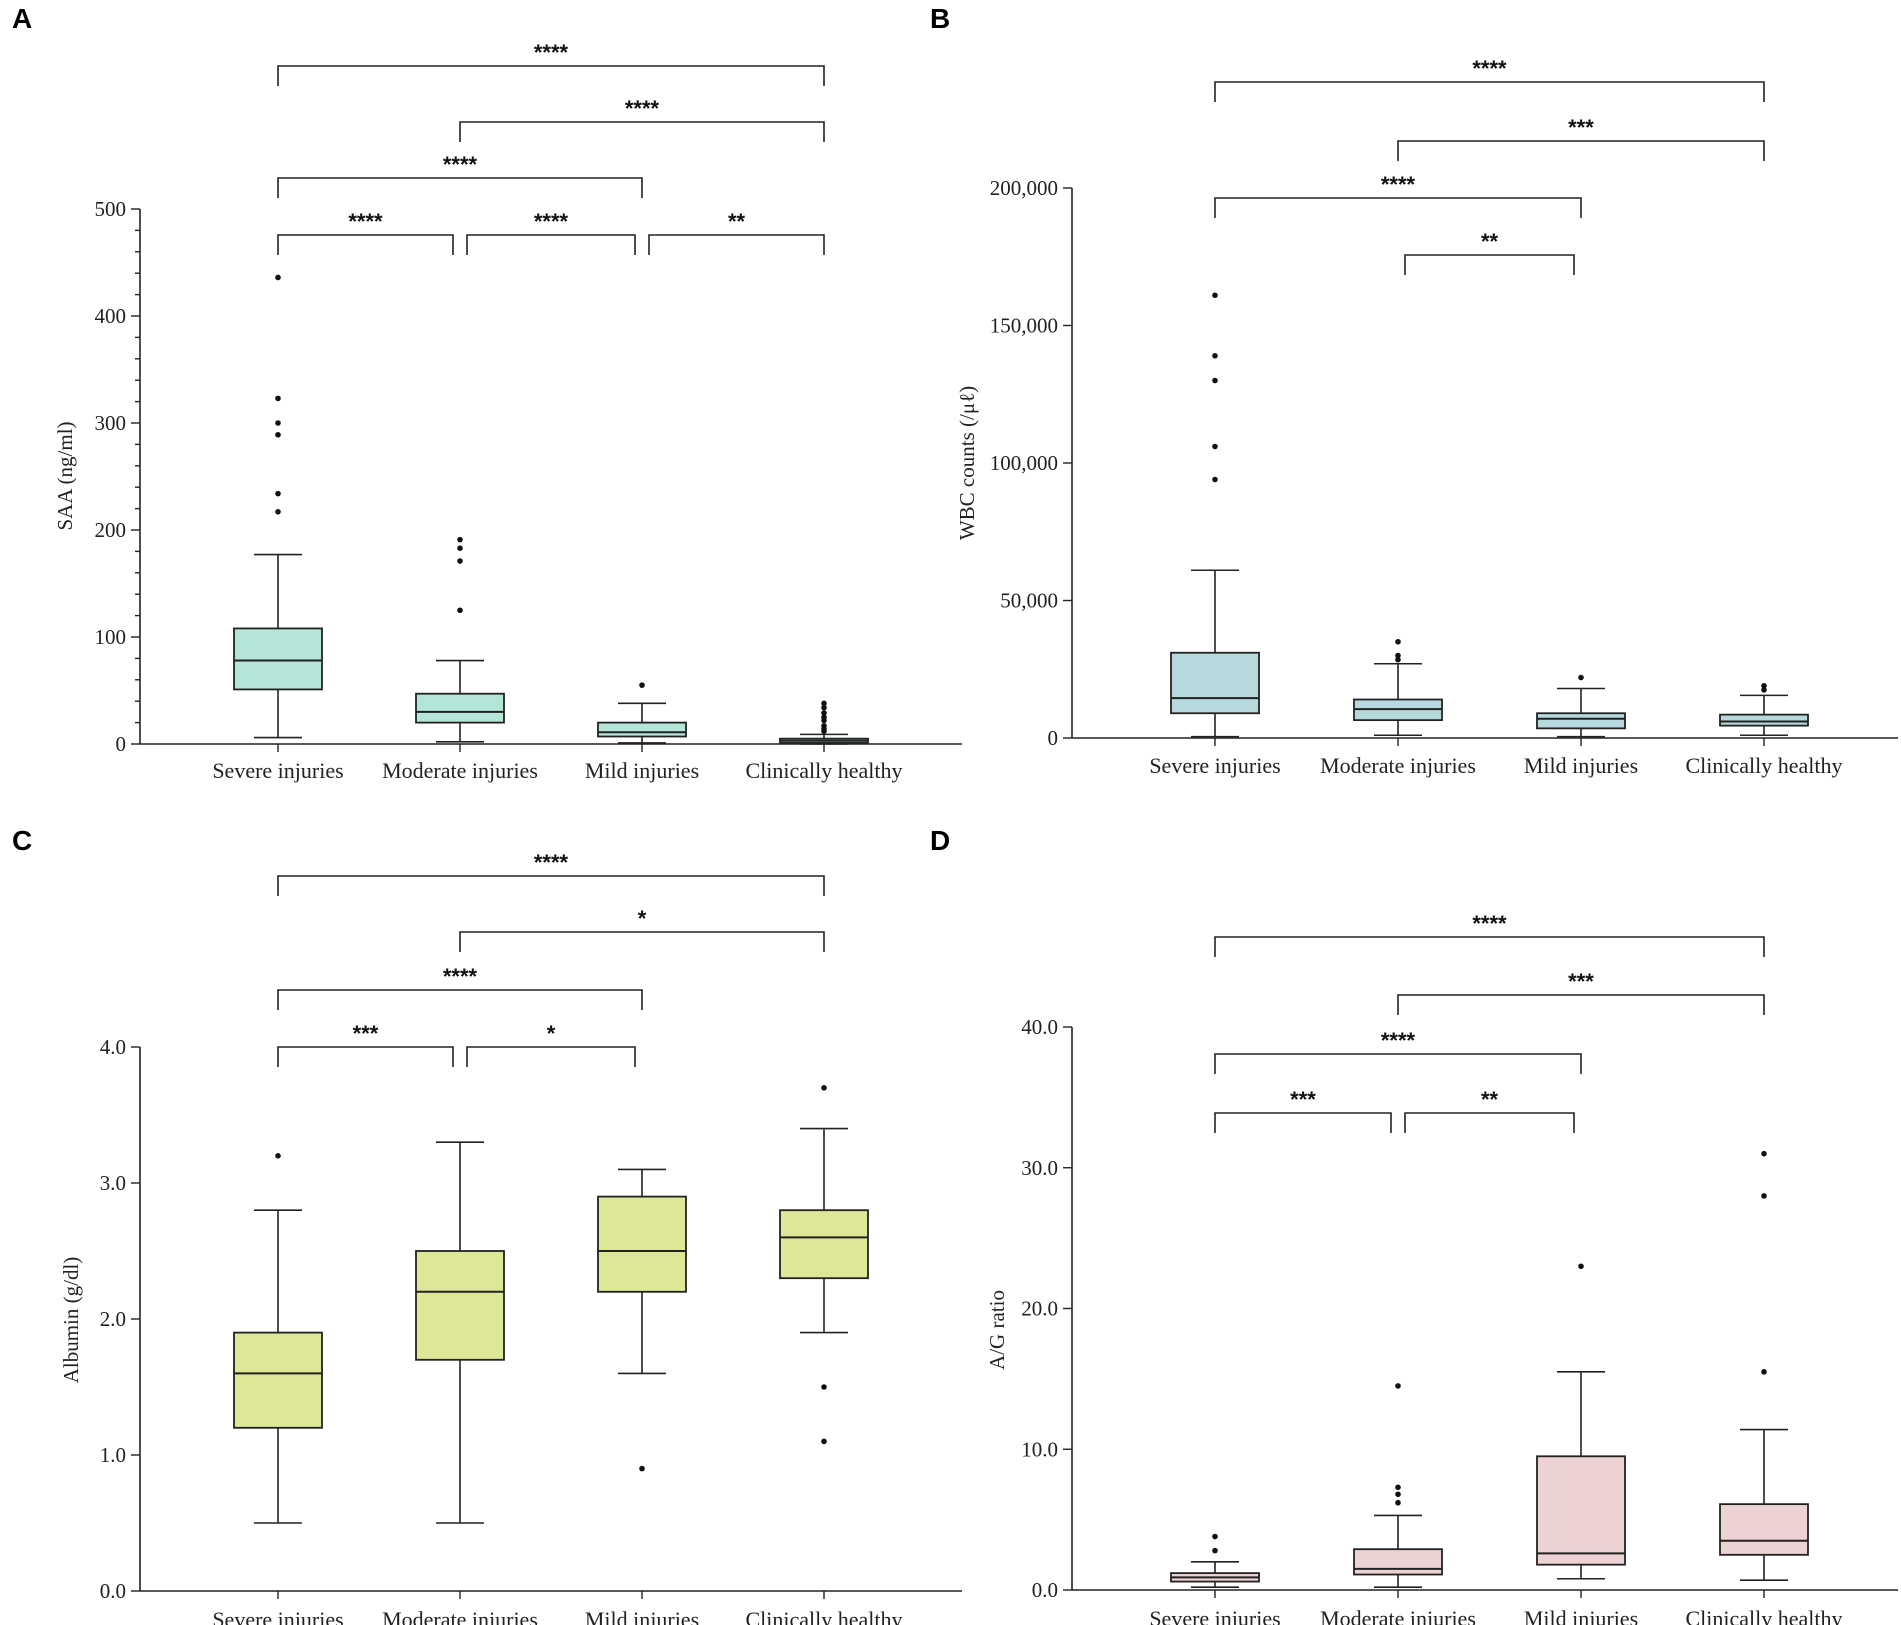 The height and width of the screenshot is (1625, 1901). Describe the element at coordinates (111, 209) in the screenshot. I see `y-tick-label: 500` at that location.